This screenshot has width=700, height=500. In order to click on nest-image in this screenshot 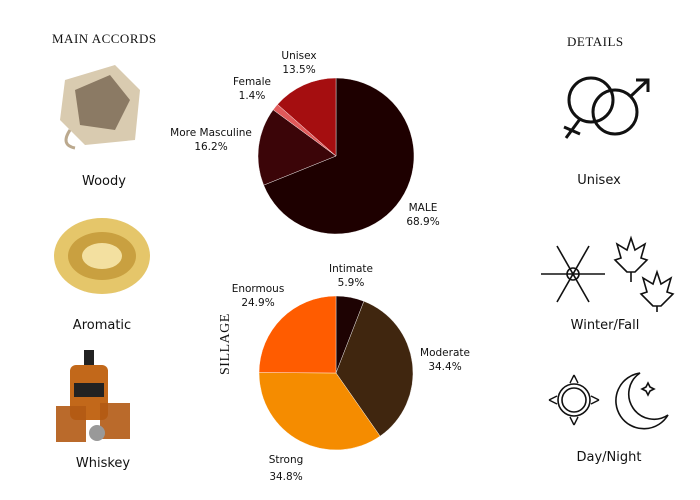, I will do `click(102, 252)`.